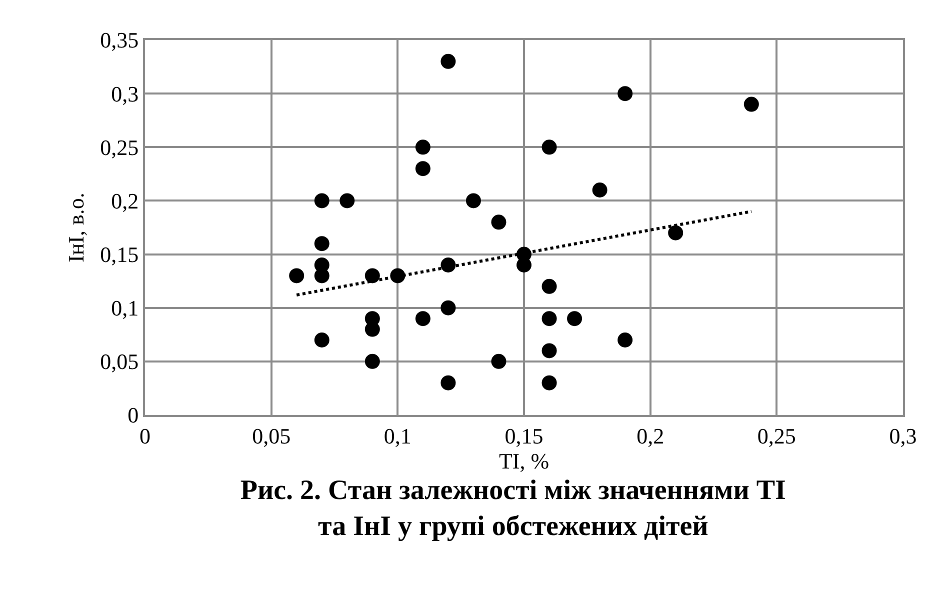 The image size is (933, 612). Describe the element at coordinates (133, 415) in the screenshot. I see `y-tick-label: 0` at that location.